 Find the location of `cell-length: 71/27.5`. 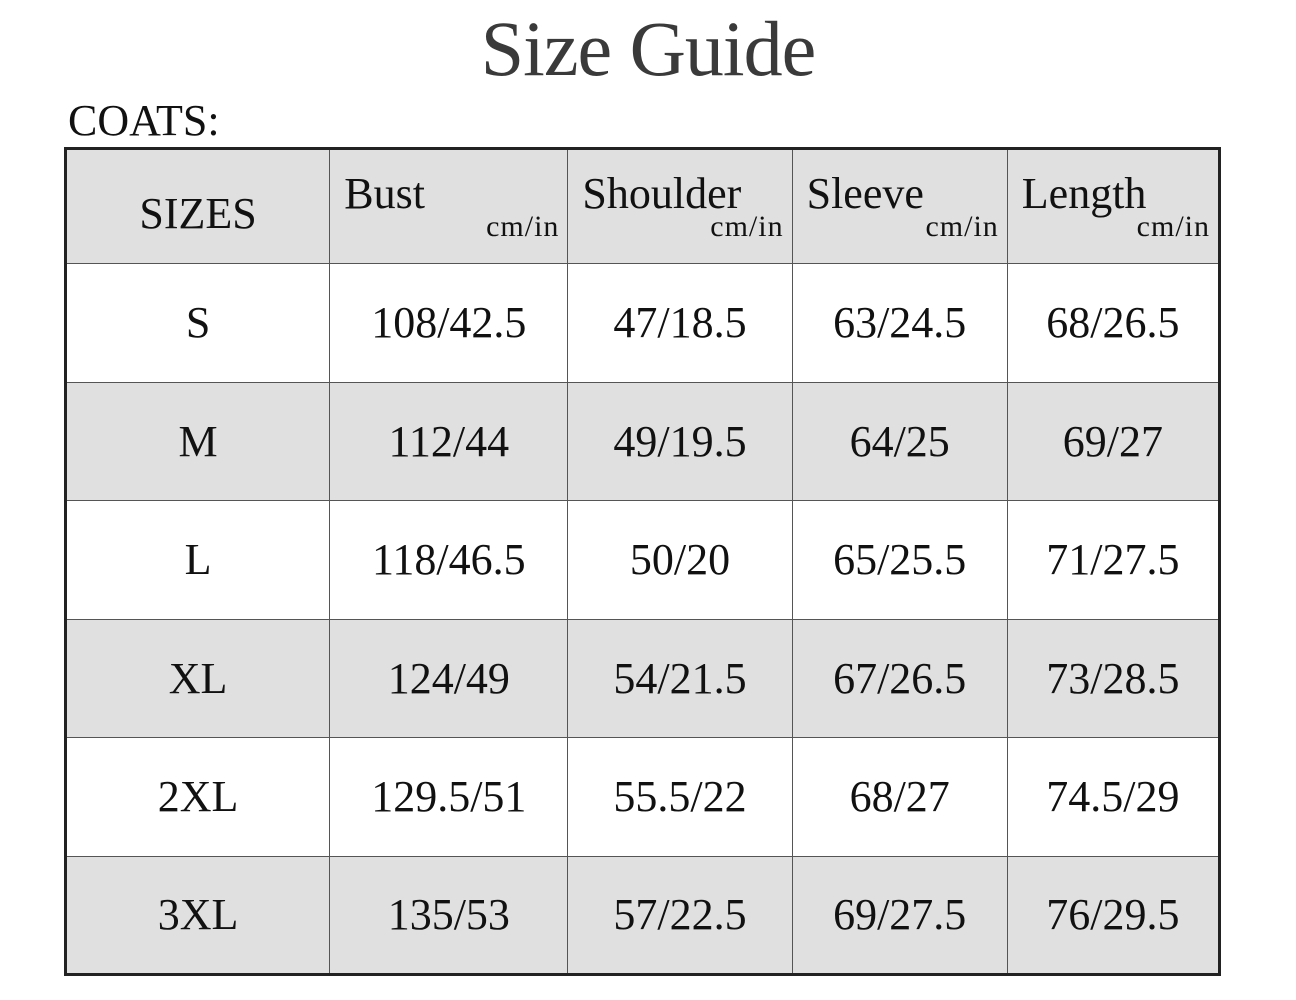

cell-length: 71/27.5 is located at coordinates (1113, 560).